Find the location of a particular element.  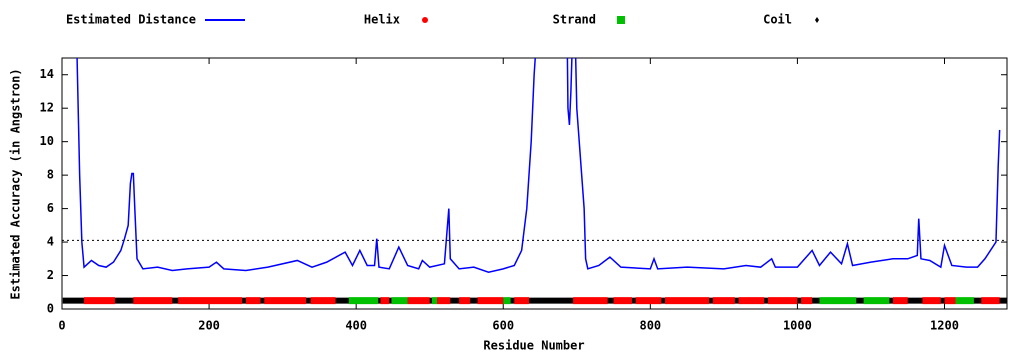

legend-label: Helix is located at coordinates (382, 20).